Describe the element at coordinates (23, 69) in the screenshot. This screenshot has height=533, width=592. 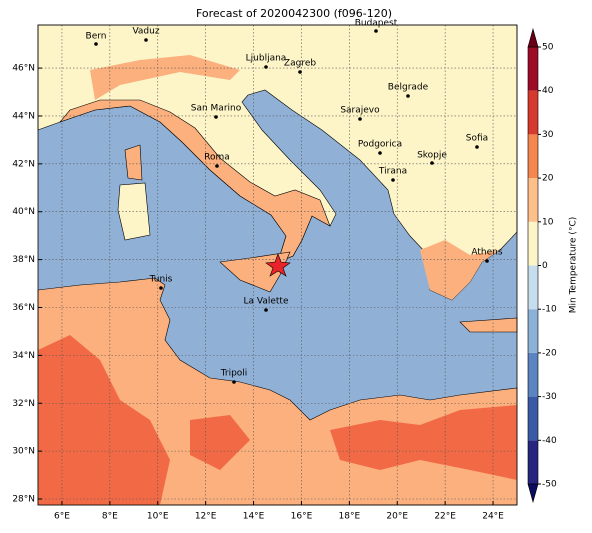
I see `y-tick-label: 46°N` at that location.